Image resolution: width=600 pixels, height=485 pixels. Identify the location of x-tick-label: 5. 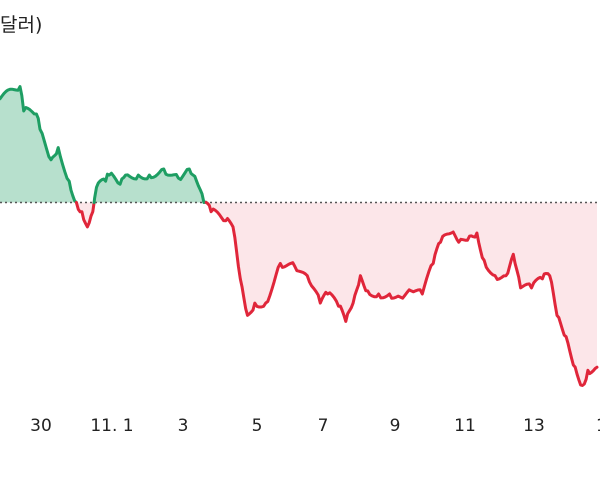
(257, 426).